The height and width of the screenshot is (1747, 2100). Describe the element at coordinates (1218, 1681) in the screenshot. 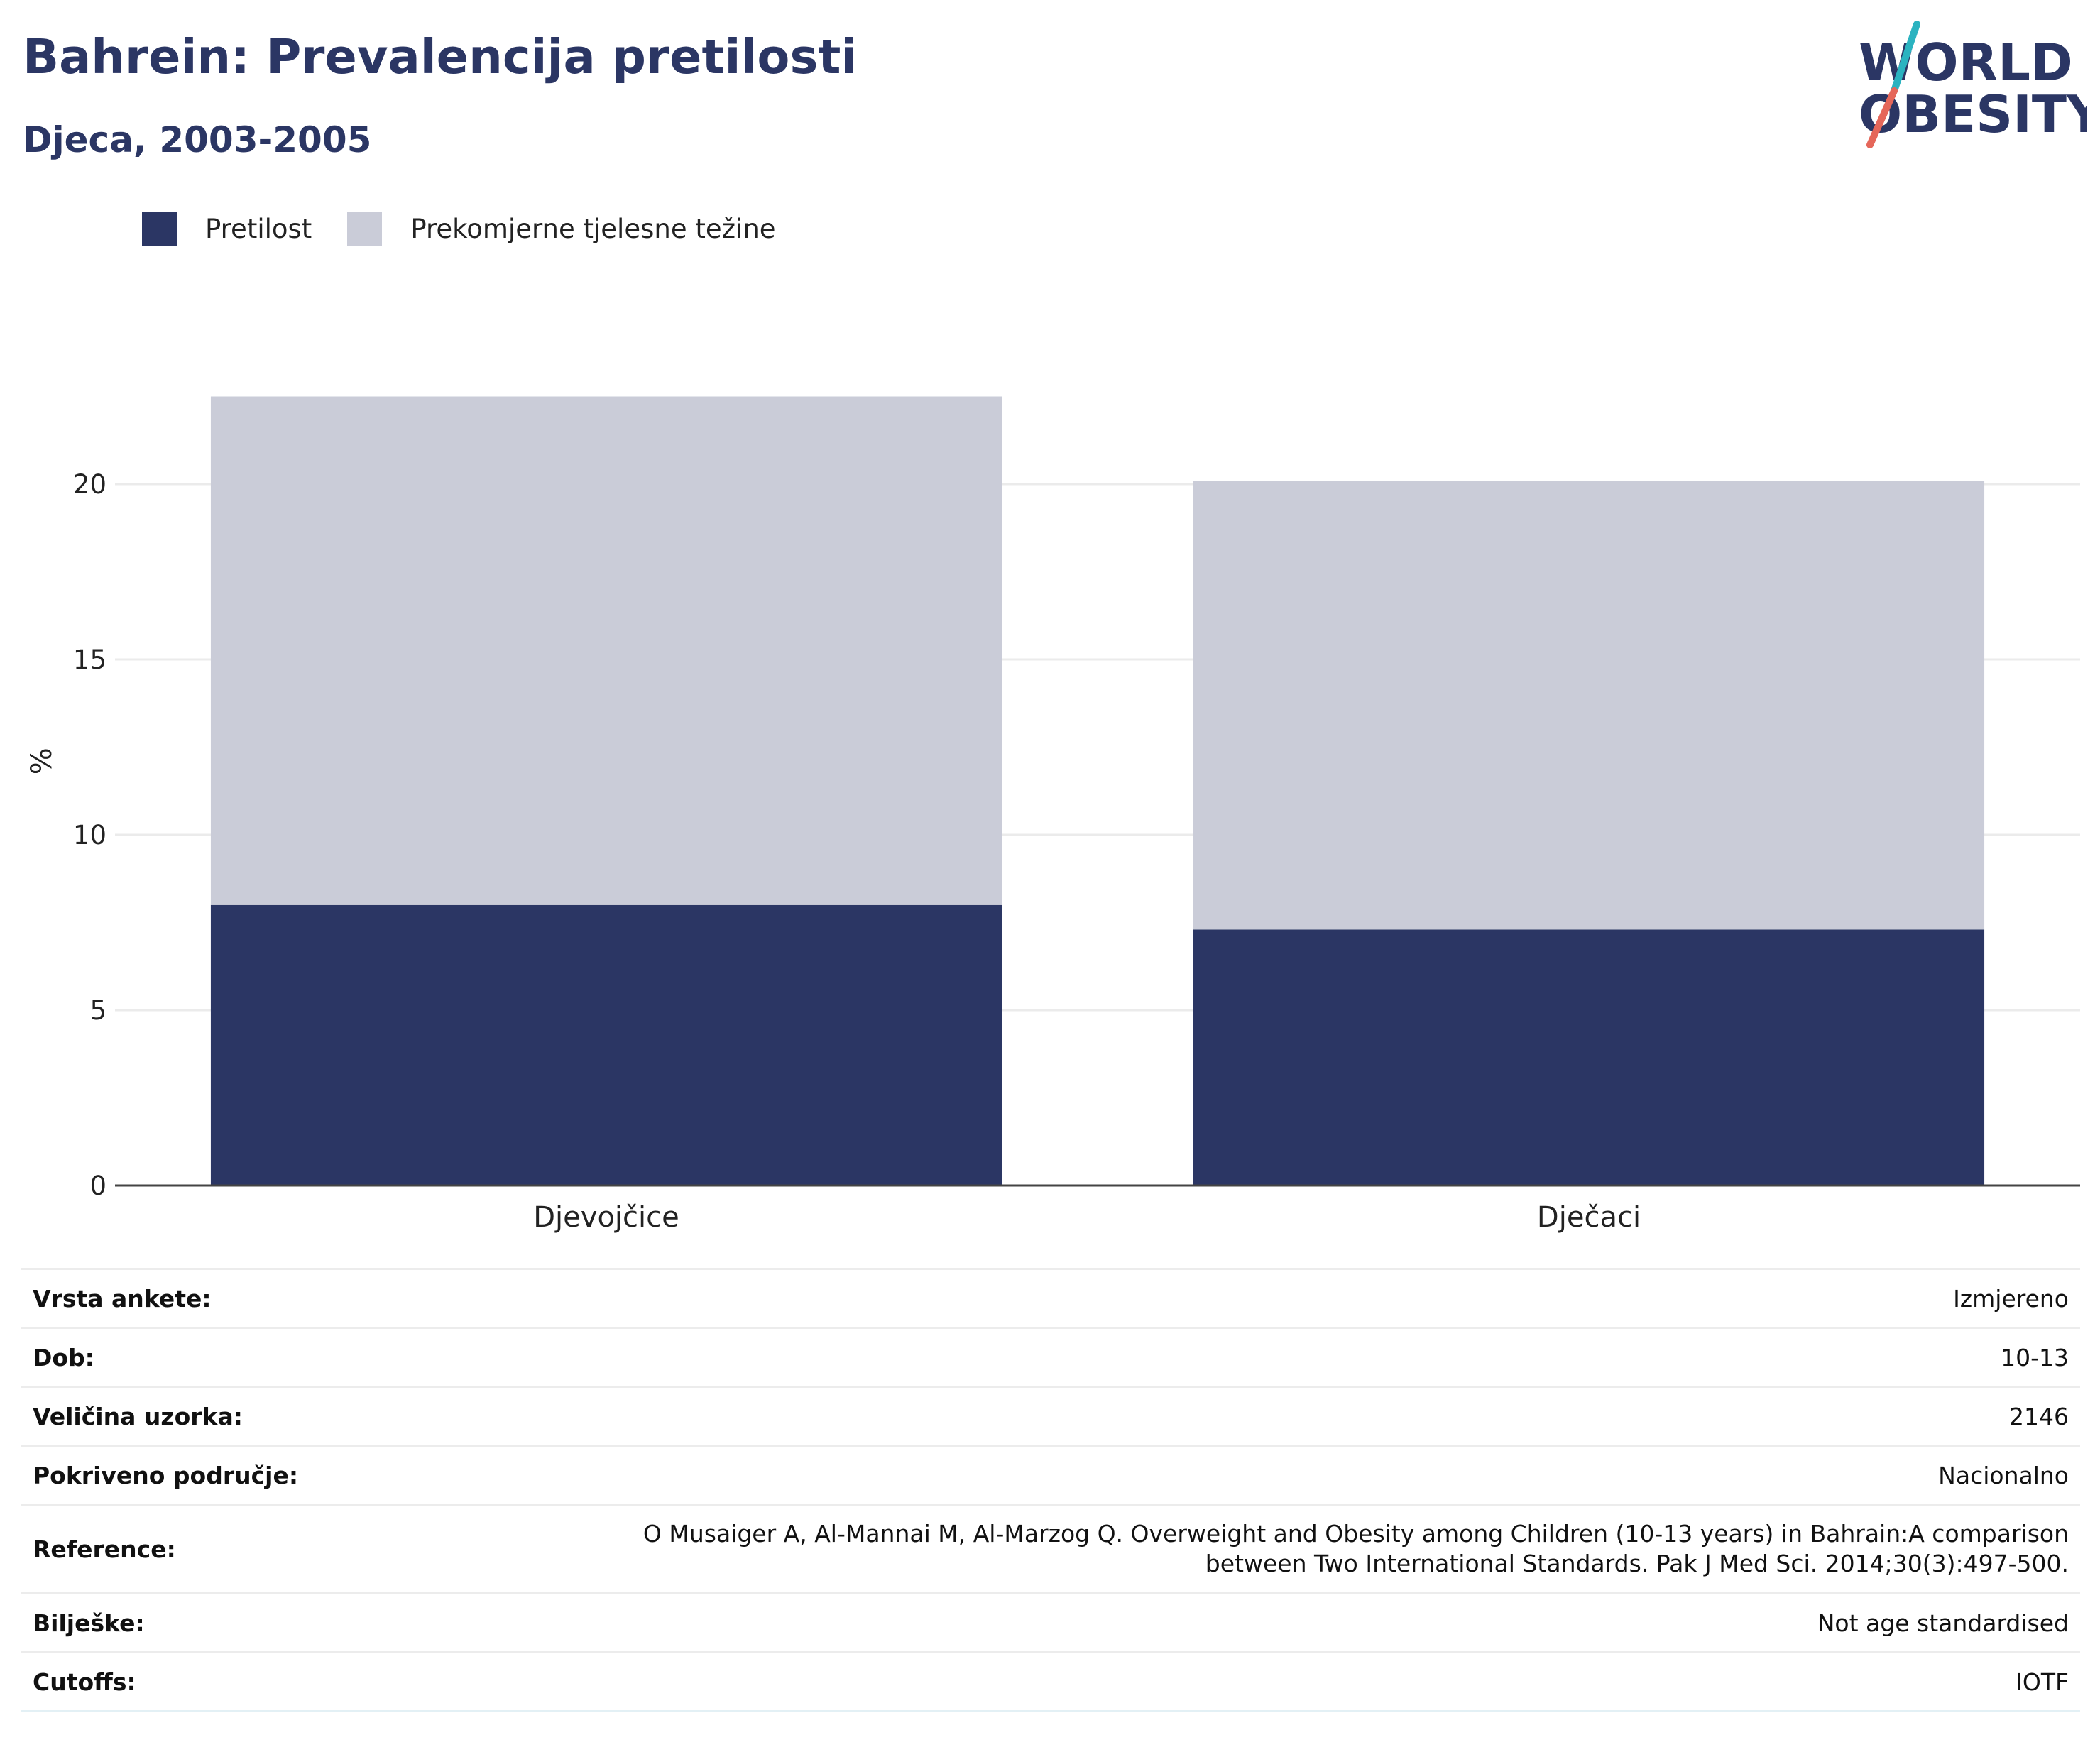

I see `meta-value: IOTF` at that location.